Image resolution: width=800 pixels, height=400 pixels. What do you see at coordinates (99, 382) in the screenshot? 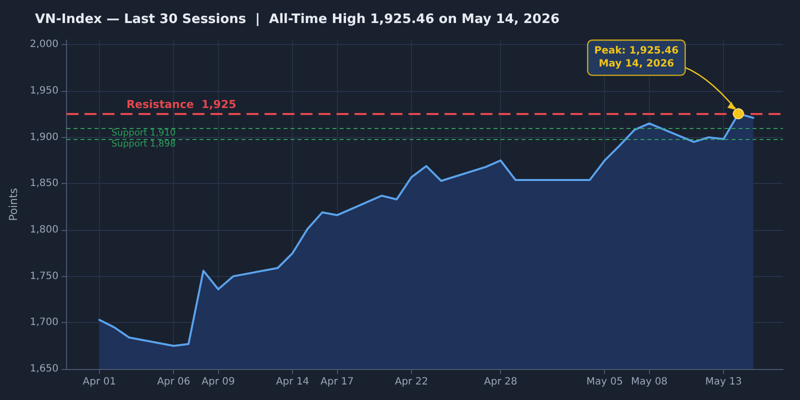
I see `x-tick-label: Apr 01` at bounding box center [99, 382].